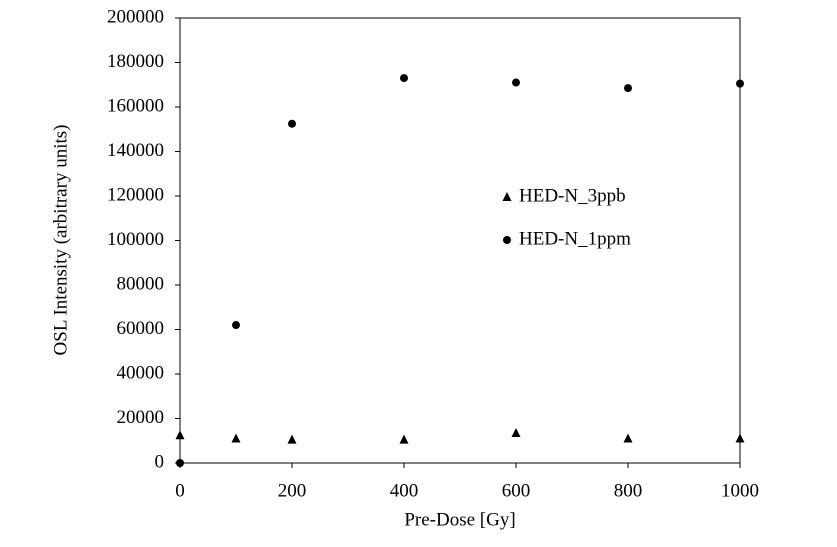 The height and width of the screenshot is (547, 837). I want to click on x-tick-label: 1000, so click(740, 490).